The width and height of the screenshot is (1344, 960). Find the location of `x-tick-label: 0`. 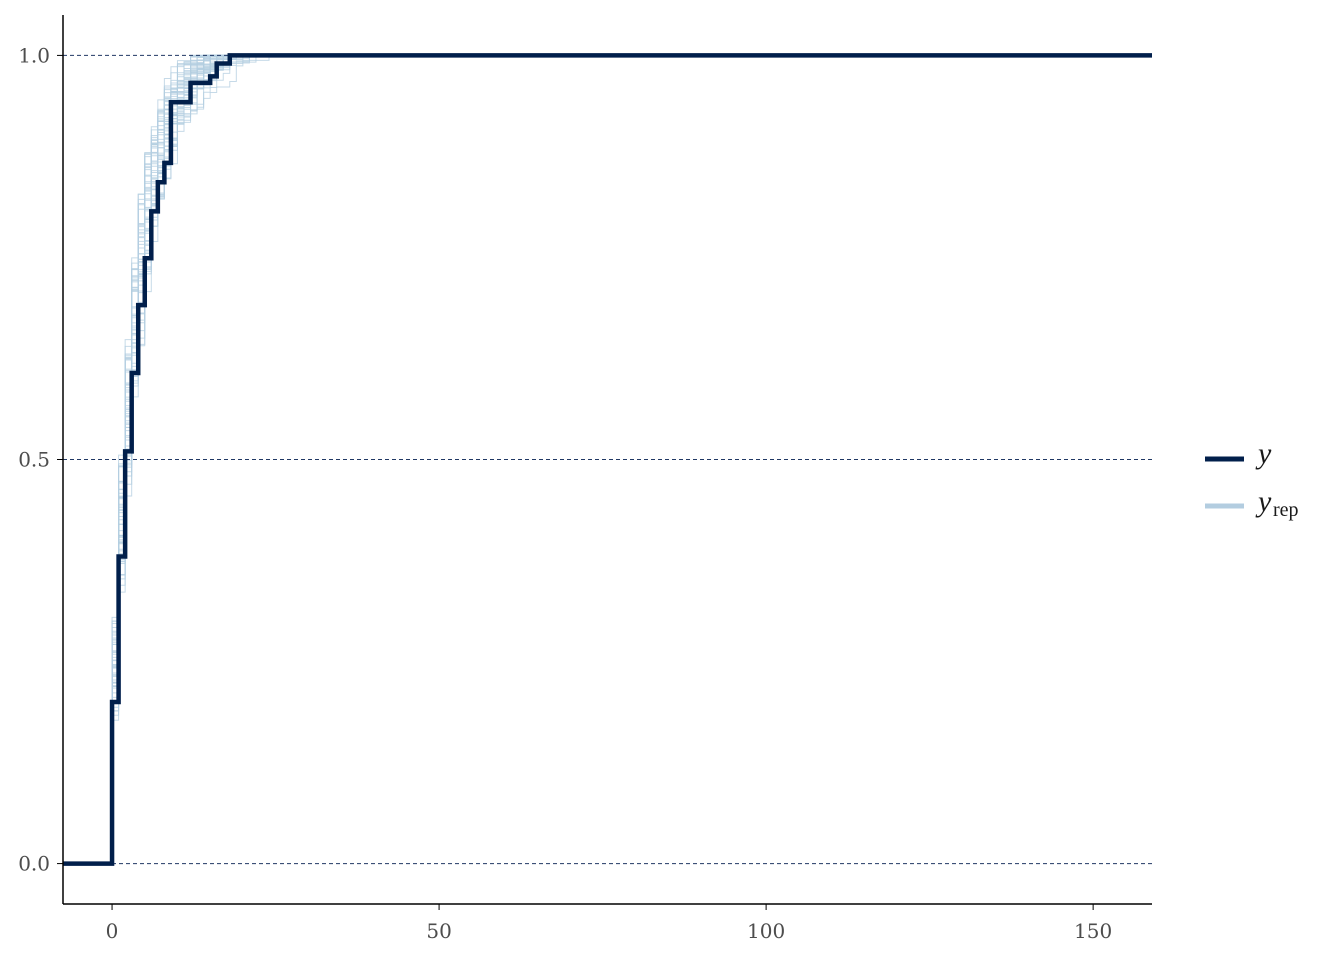

x-tick-label: 0 is located at coordinates (112, 931).